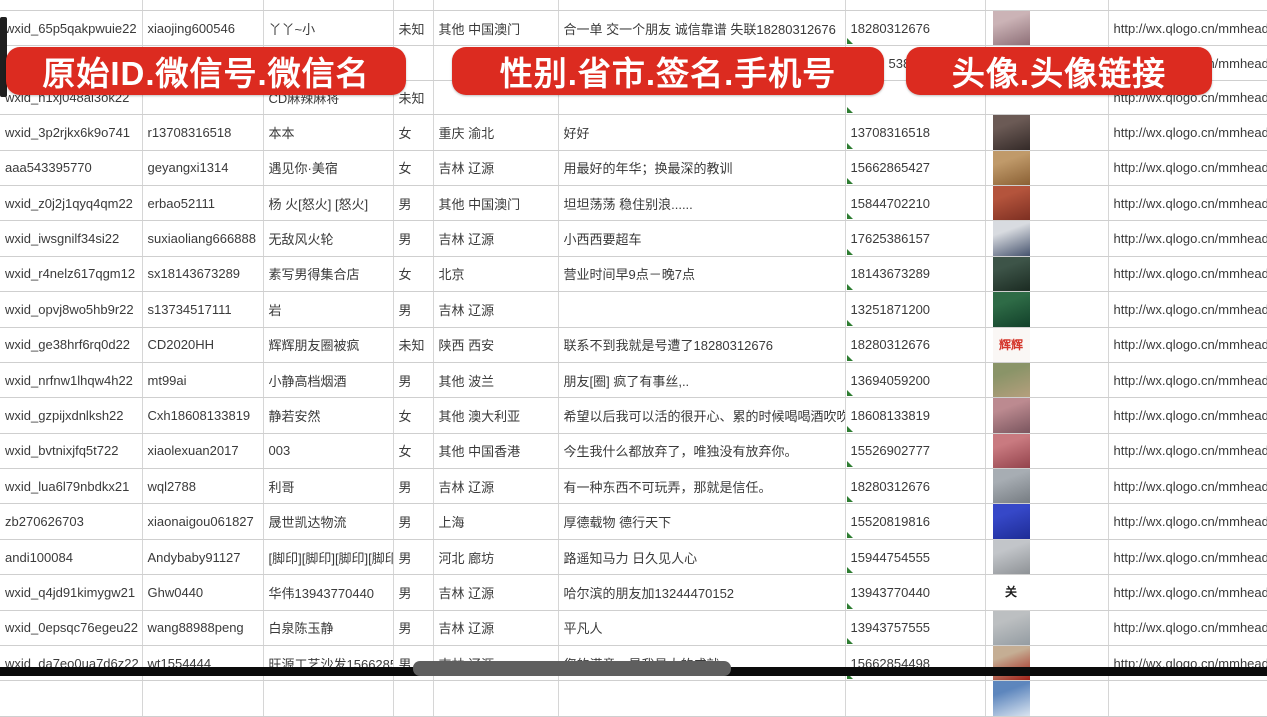 Image resolution: width=1267 pixels, height=717 pixels. What do you see at coordinates (71, 380) in the screenshot?
I see `cell-wxid: wxid_nrfnw1lhqw4h22` at bounding box center [71, 380].